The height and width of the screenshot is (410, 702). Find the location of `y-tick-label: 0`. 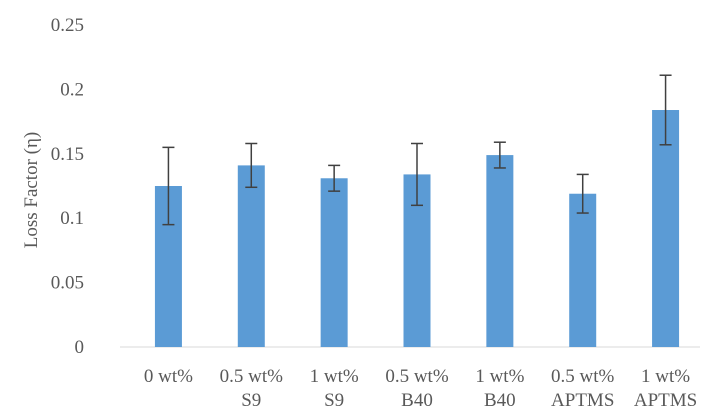

y-tick-label: 0 is located at coordinates (80, 347).